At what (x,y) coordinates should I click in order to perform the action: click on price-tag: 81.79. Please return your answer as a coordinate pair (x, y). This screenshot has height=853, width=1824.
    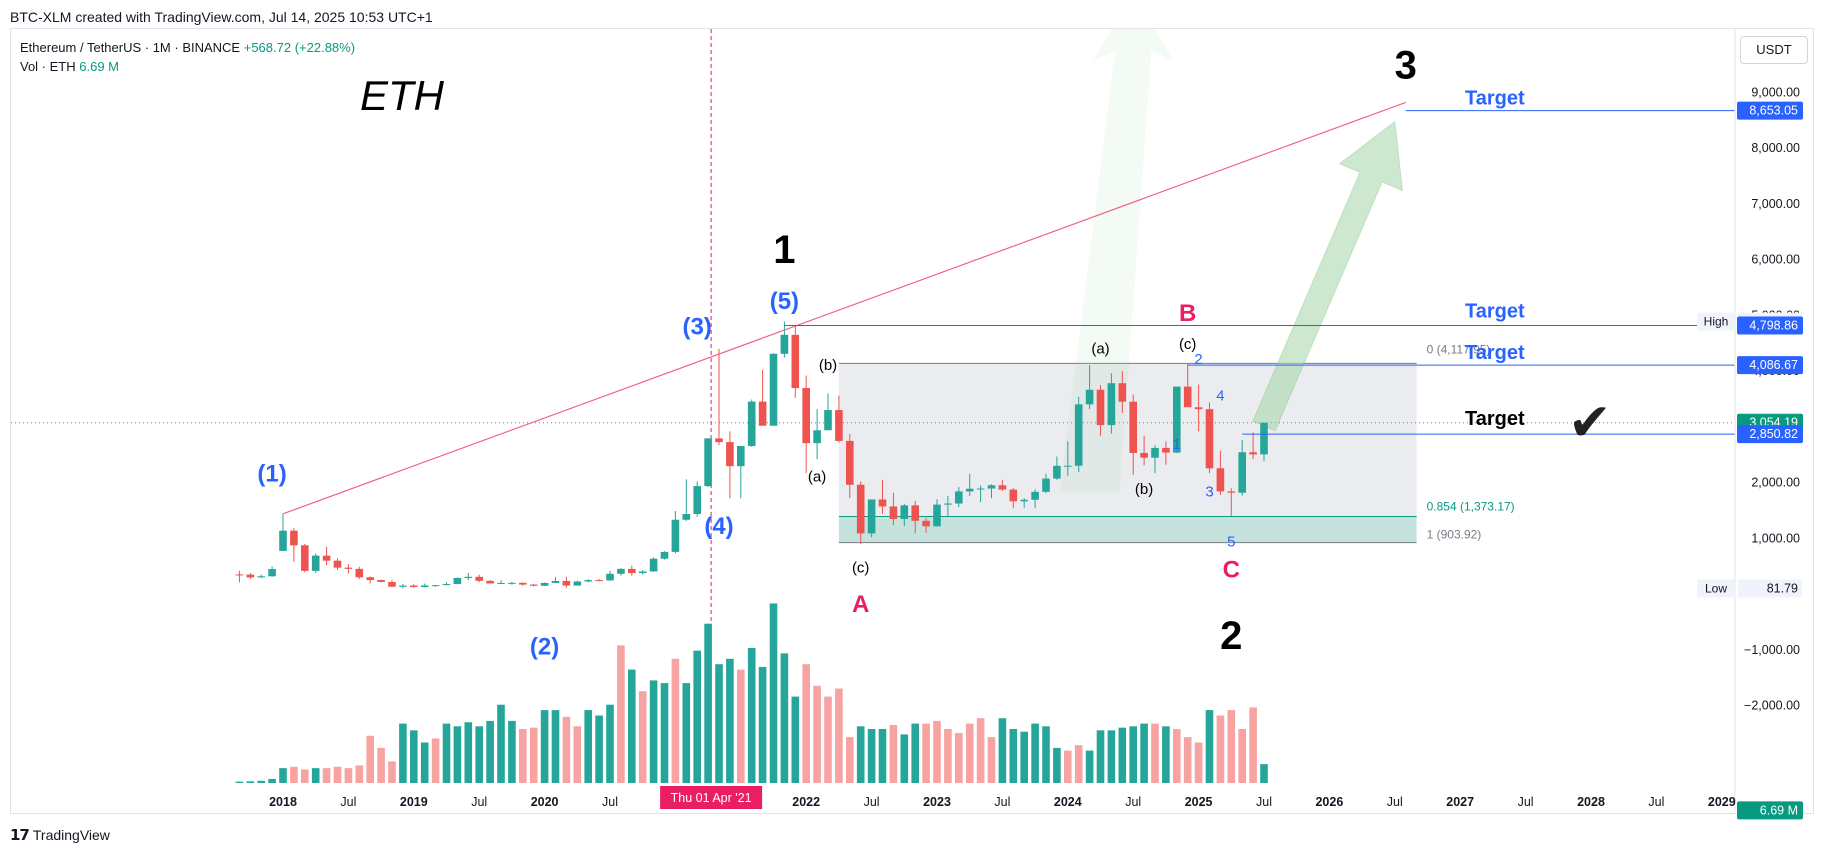
    Looking at the image, I should click on (1782, 588).